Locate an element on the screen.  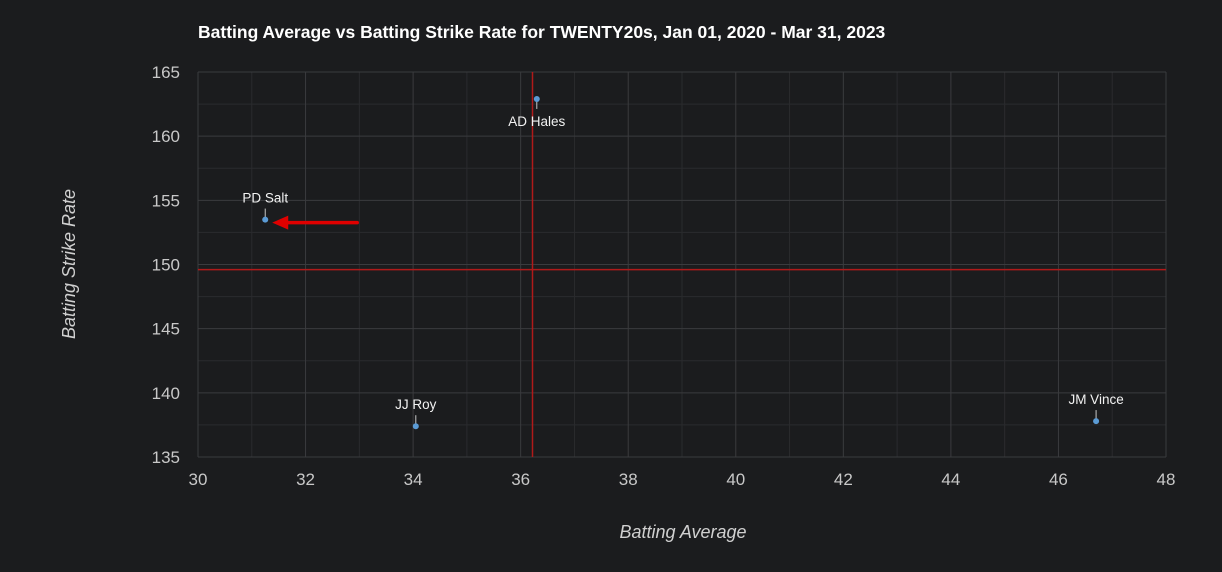
point-jj-roy: JJ Roy is located at coordinates (416, 413).